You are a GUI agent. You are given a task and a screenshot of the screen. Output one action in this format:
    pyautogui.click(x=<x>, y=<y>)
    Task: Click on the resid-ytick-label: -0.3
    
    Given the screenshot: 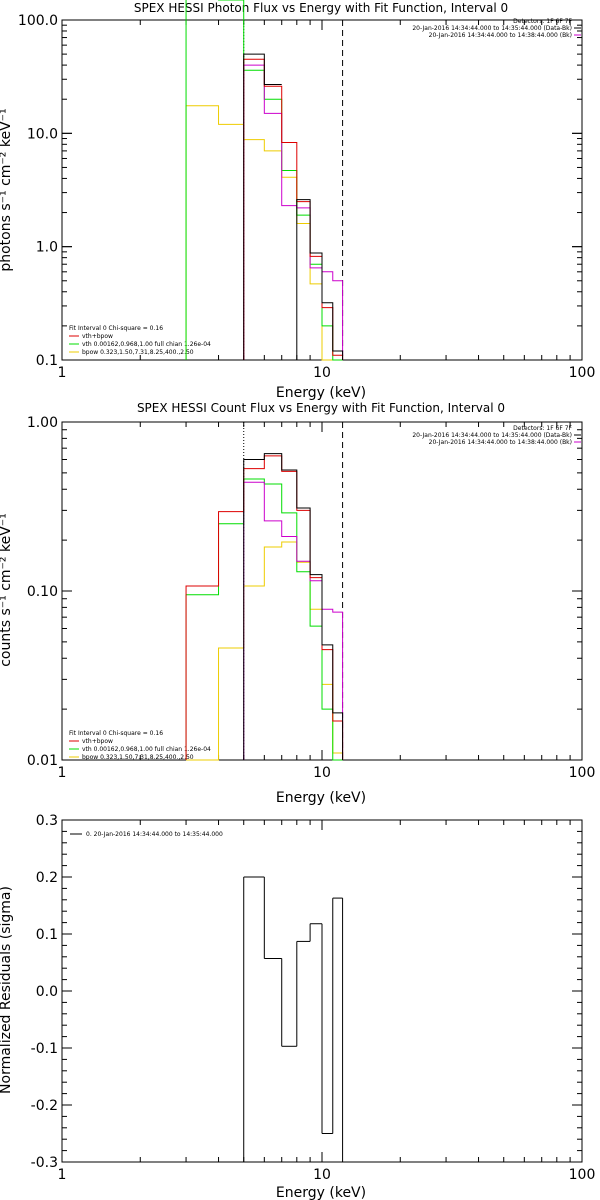 What is the action you would take?
    pyautogui.click(x=44, y=1163)
    